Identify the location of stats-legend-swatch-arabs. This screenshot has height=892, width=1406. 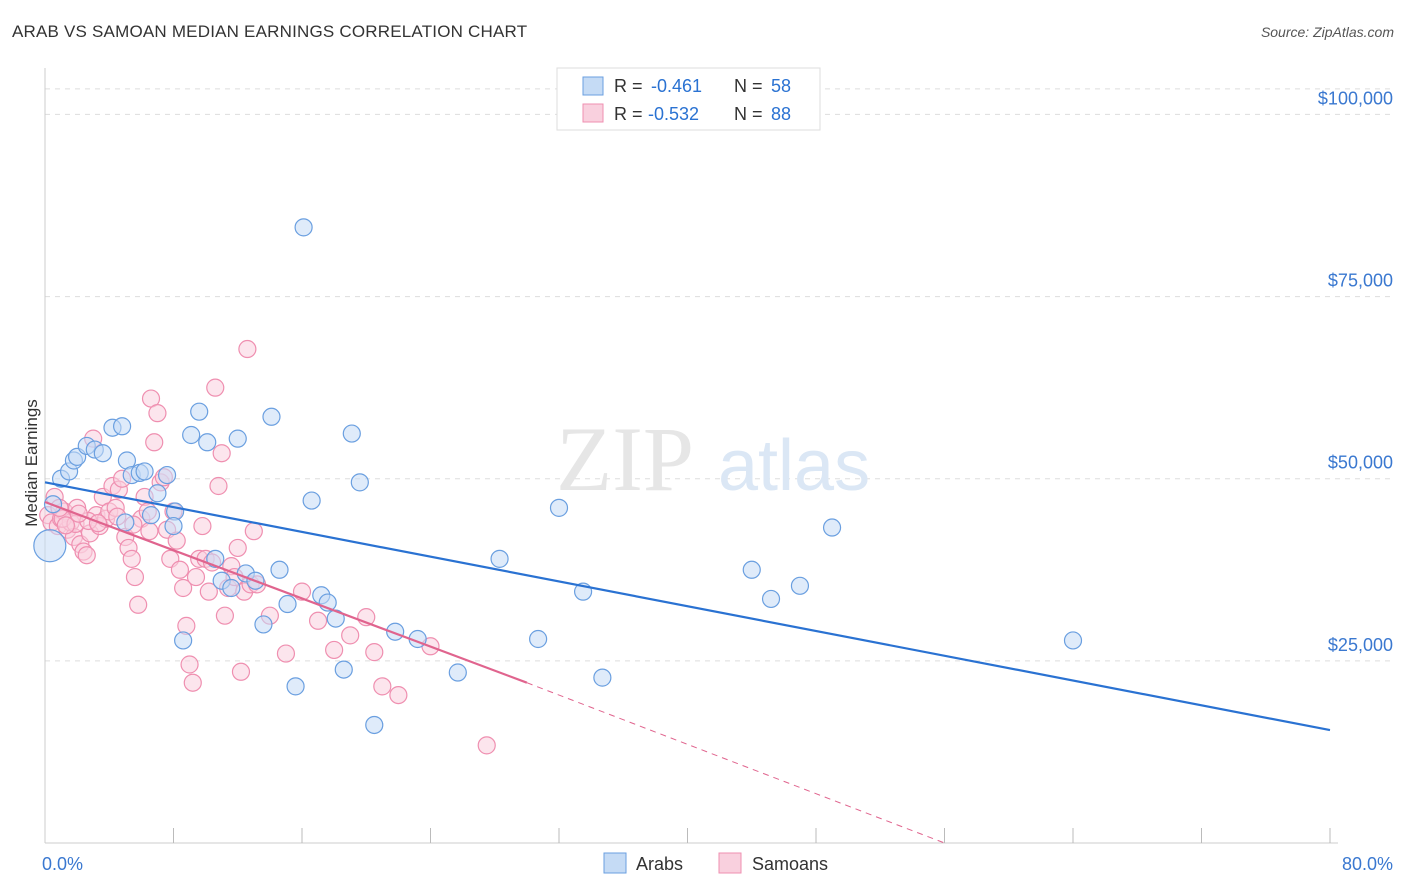
(593, 86).